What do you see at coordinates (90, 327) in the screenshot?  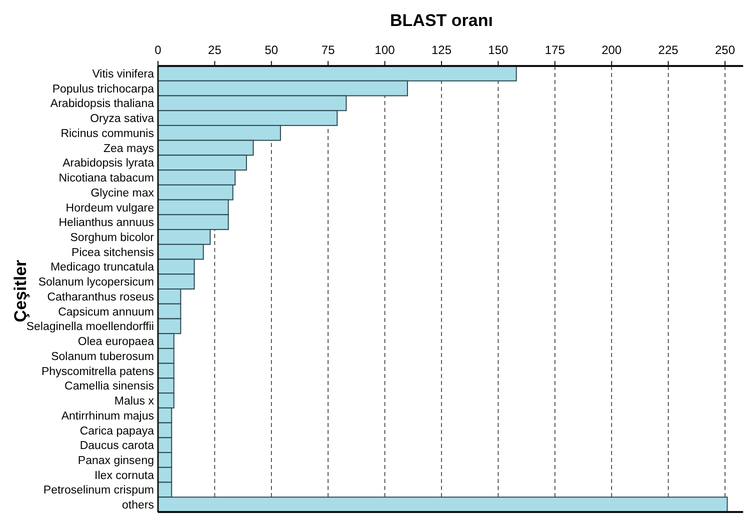 I see `y-tick-label: Selaginella moellendorffii` at bounding box center [90, 327].